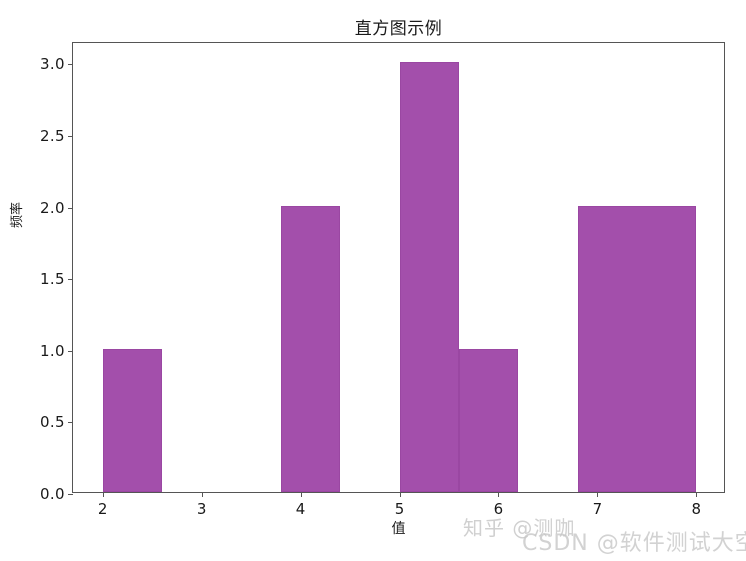 The image size is (746, 561). I want to click on x-tick-label: 7, so click(597, 509).